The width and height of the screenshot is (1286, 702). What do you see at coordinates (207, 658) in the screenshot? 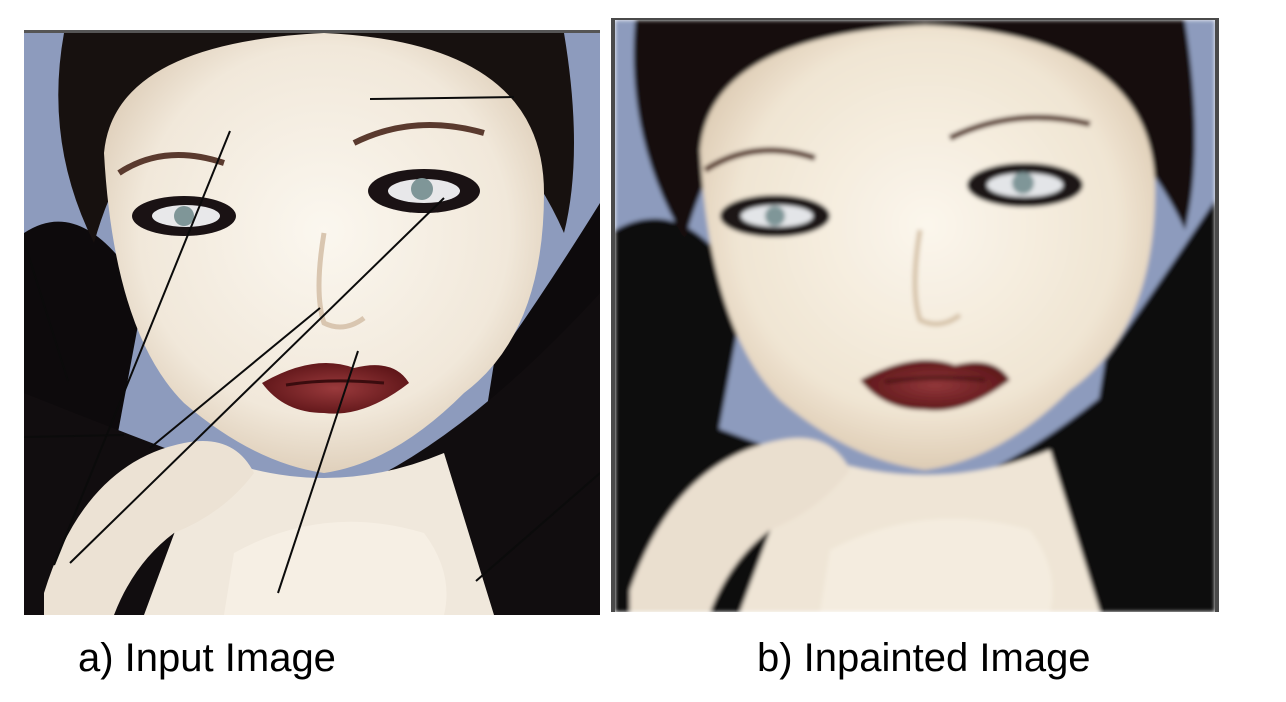
I see `caption-input-image: a) Input Image` at bounding box center [207, 658].